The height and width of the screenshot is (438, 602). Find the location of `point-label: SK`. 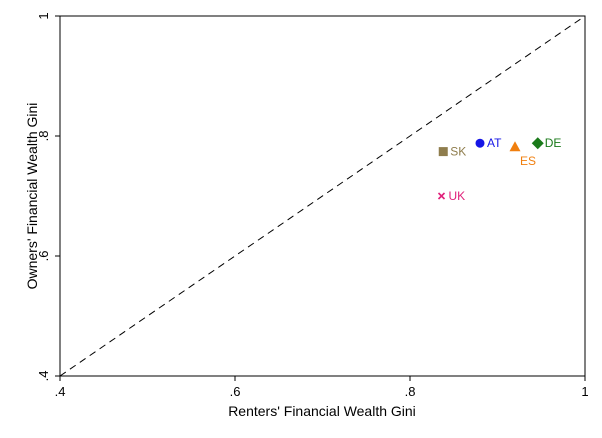

point-label: SK is located at coordinates (458, 152).